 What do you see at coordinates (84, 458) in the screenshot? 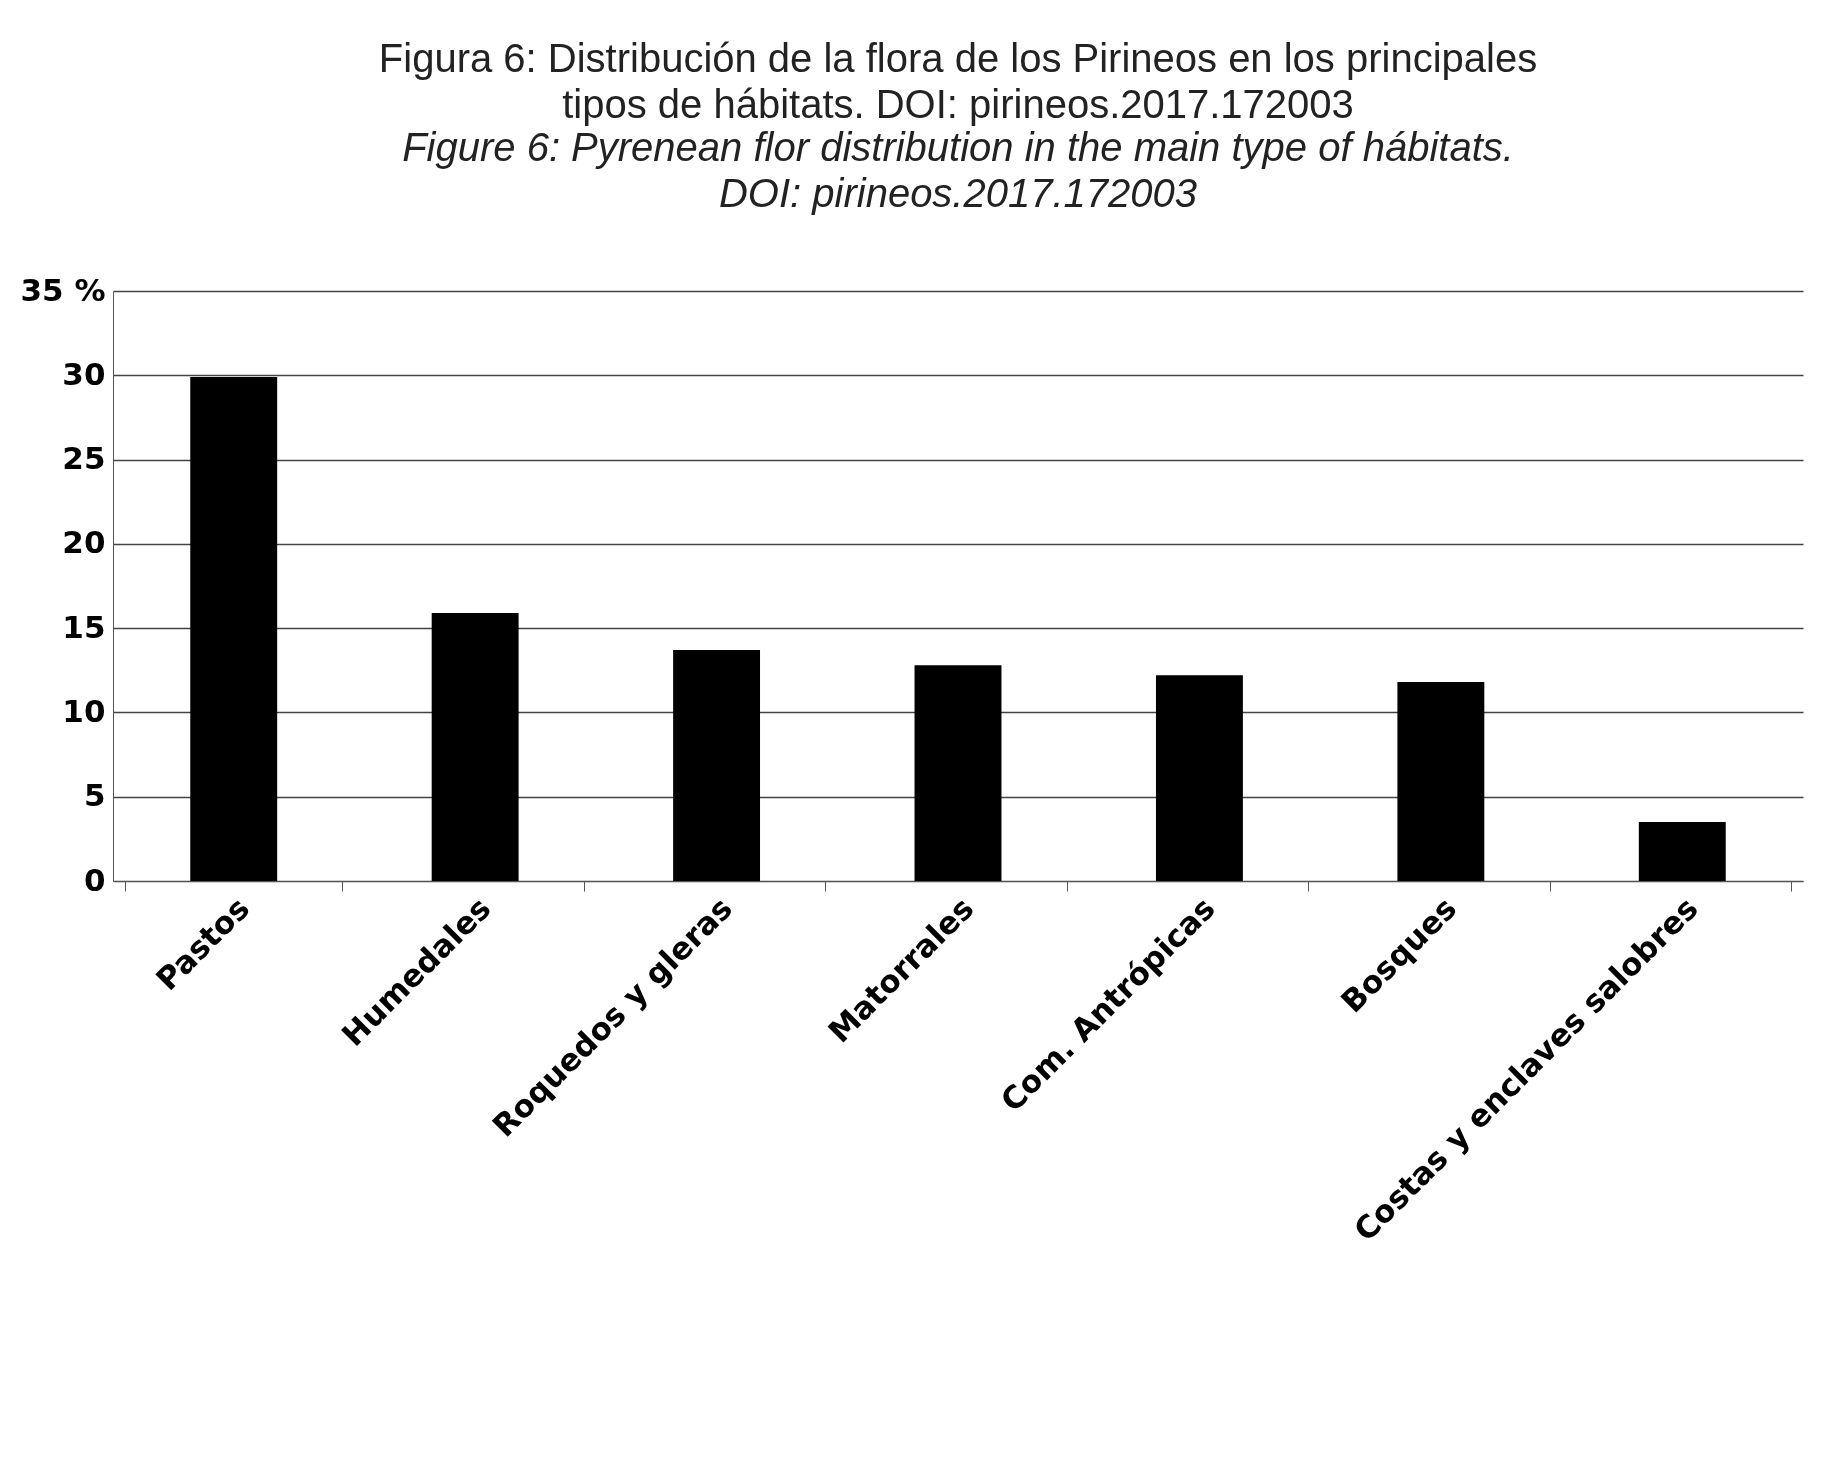
I see `y-tick-label: 25` at bounding box center [84, 458].